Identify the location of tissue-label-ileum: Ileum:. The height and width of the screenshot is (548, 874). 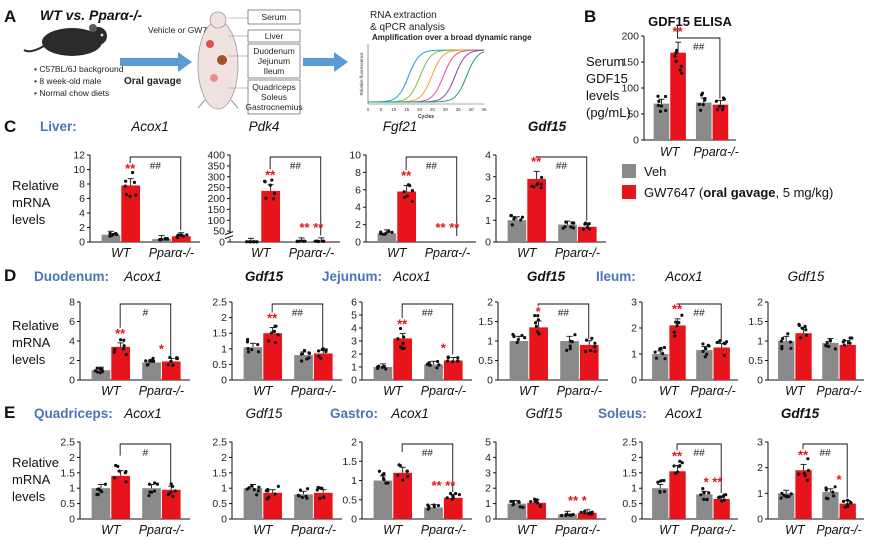
(616, 276).